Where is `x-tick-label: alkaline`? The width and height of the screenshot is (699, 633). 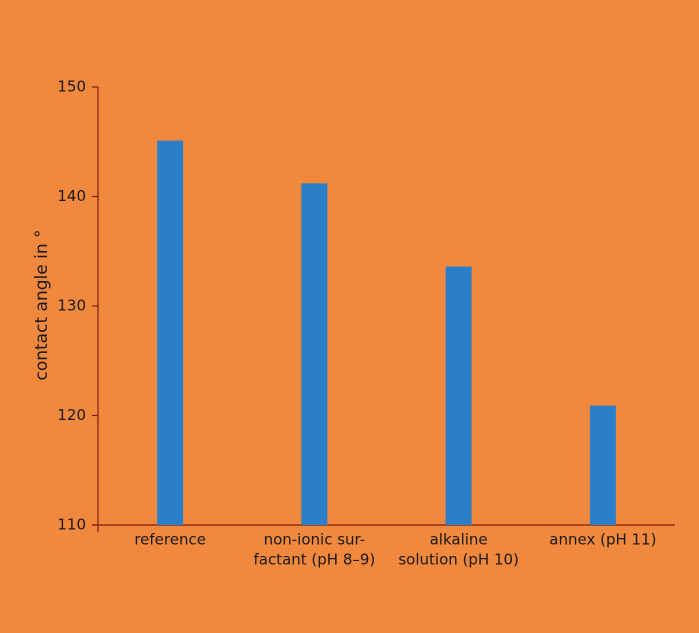 x-tick-label: alkaline is located at coordinates (459, 540).